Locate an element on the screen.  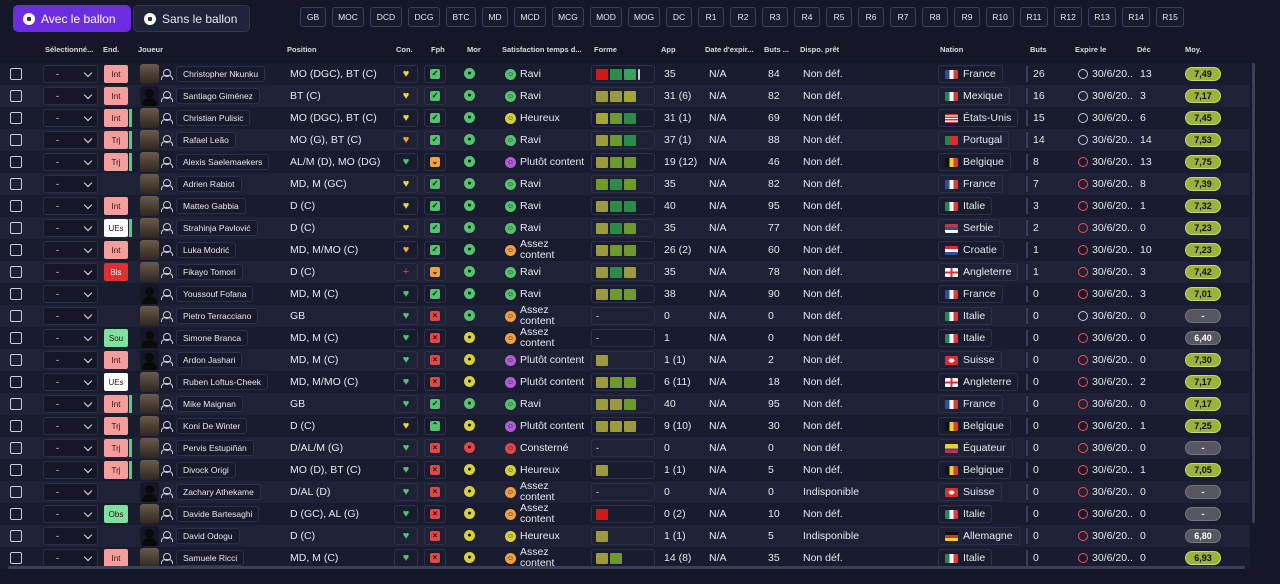
player-name: Fikayo Tomori is located at coordinates (209, 272).